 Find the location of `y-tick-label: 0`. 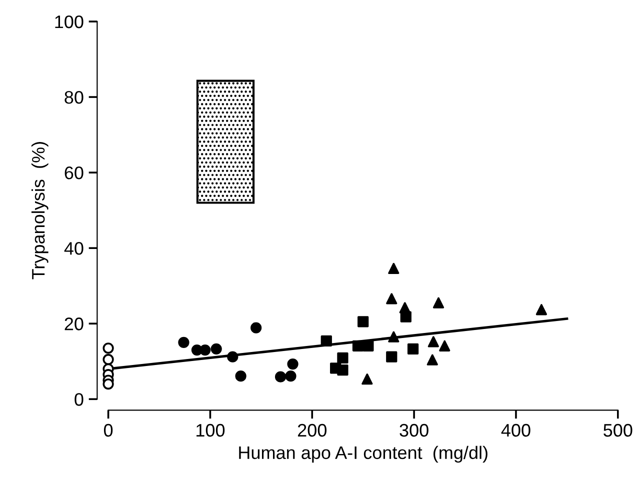

y-tick-label: 0 is located at coordinates (79, 399).